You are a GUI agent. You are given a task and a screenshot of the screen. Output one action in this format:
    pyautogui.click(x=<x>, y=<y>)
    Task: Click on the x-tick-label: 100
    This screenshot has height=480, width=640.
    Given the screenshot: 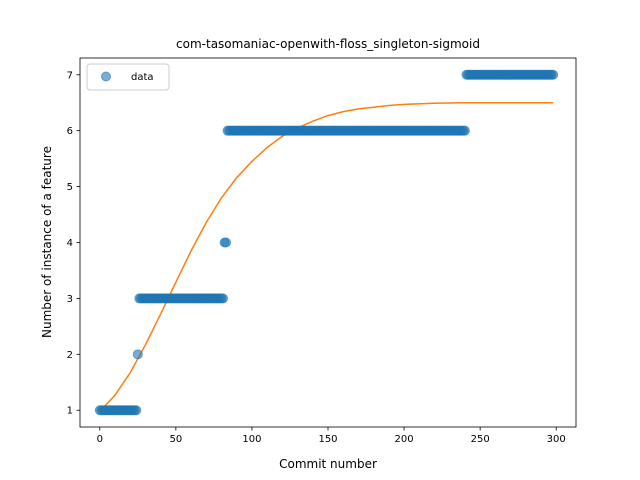 What is the action you would take?
    pyautogui.click(x=251, y=439)
    